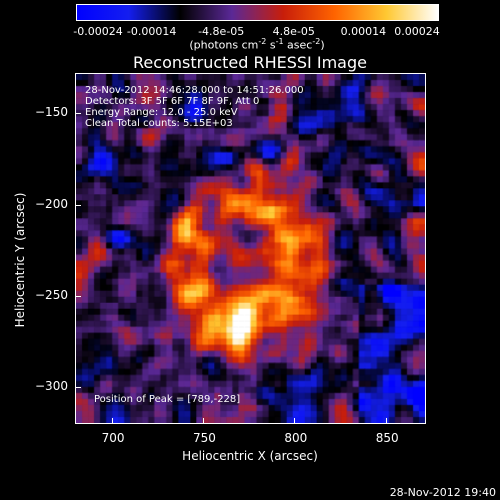 Image resolution: width=500 pixels, height=500 pixels. What do you see at coordinates (417, 31) in the screenshot?
I see `colorbar-tick-label: 0.00024` at bounding box center [417, 31].